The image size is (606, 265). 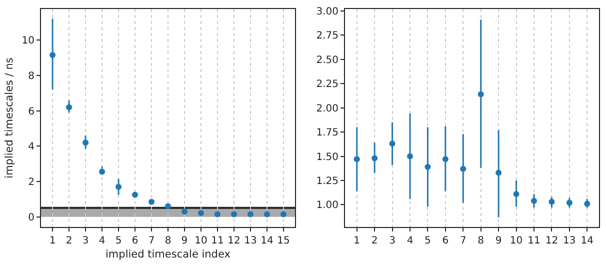 I want to click on y-tick-label: 1.75, so click(x=327, y=133).